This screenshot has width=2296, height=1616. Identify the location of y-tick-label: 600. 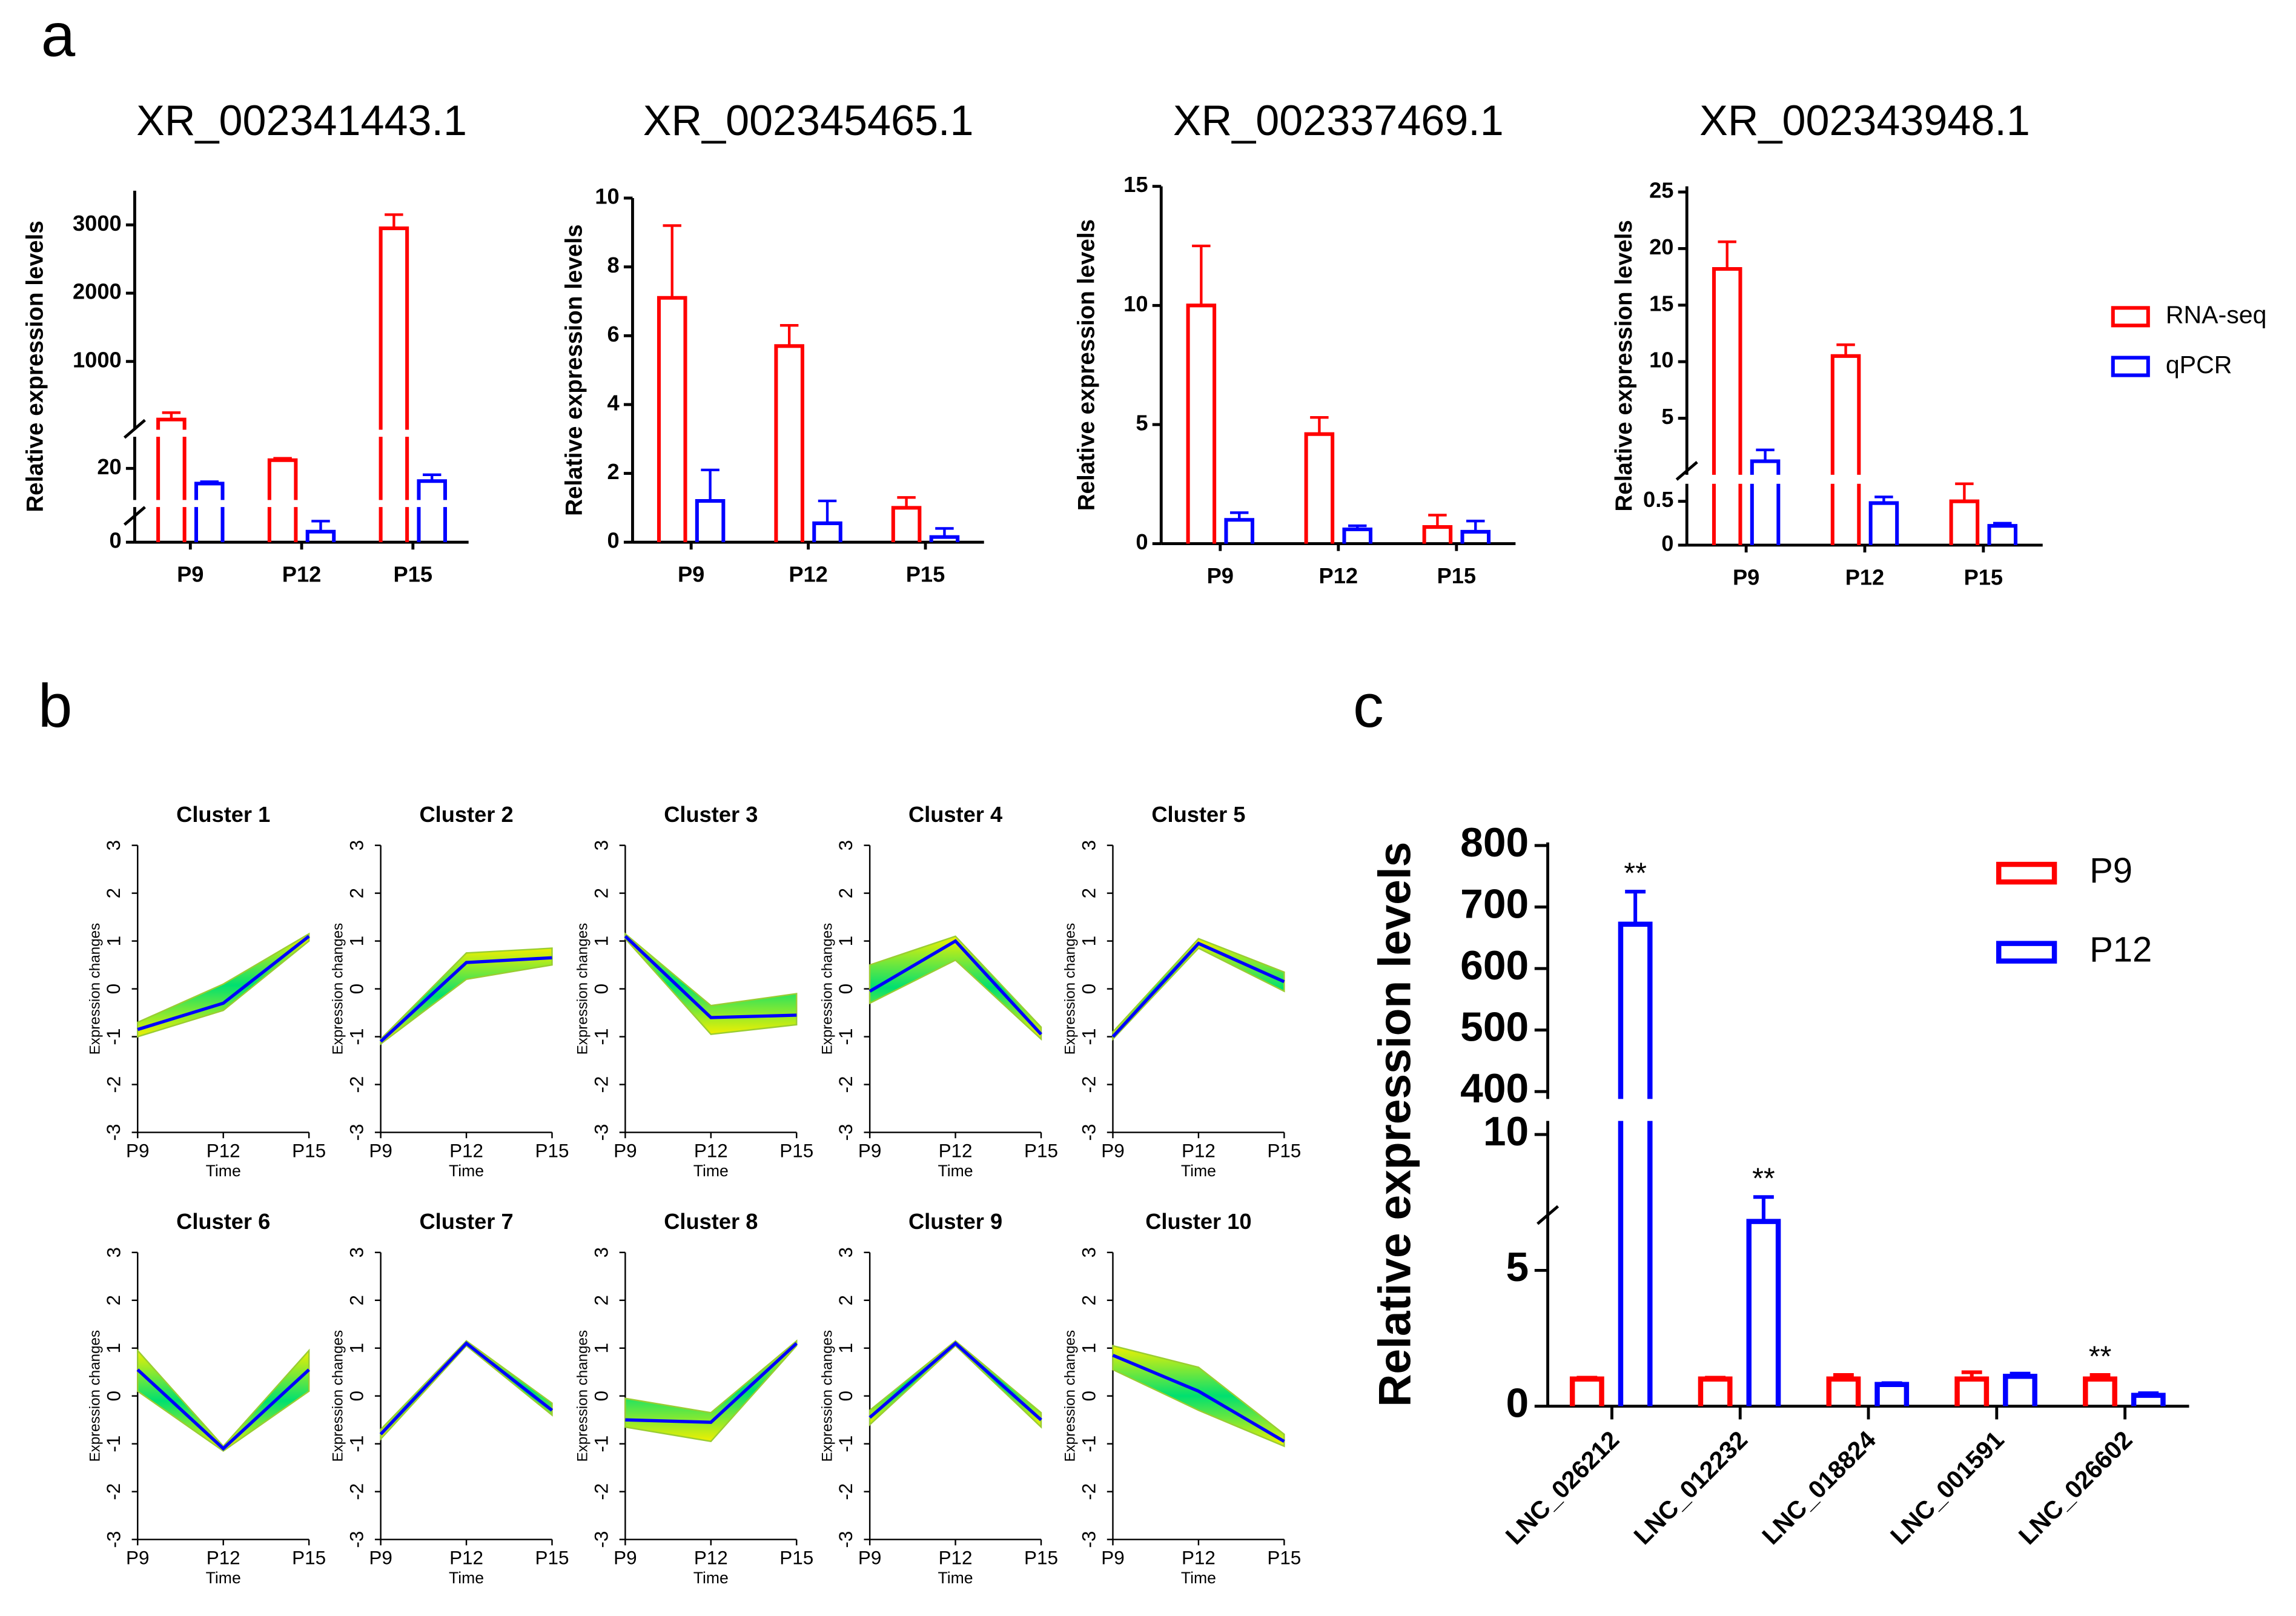
(1494, 965).